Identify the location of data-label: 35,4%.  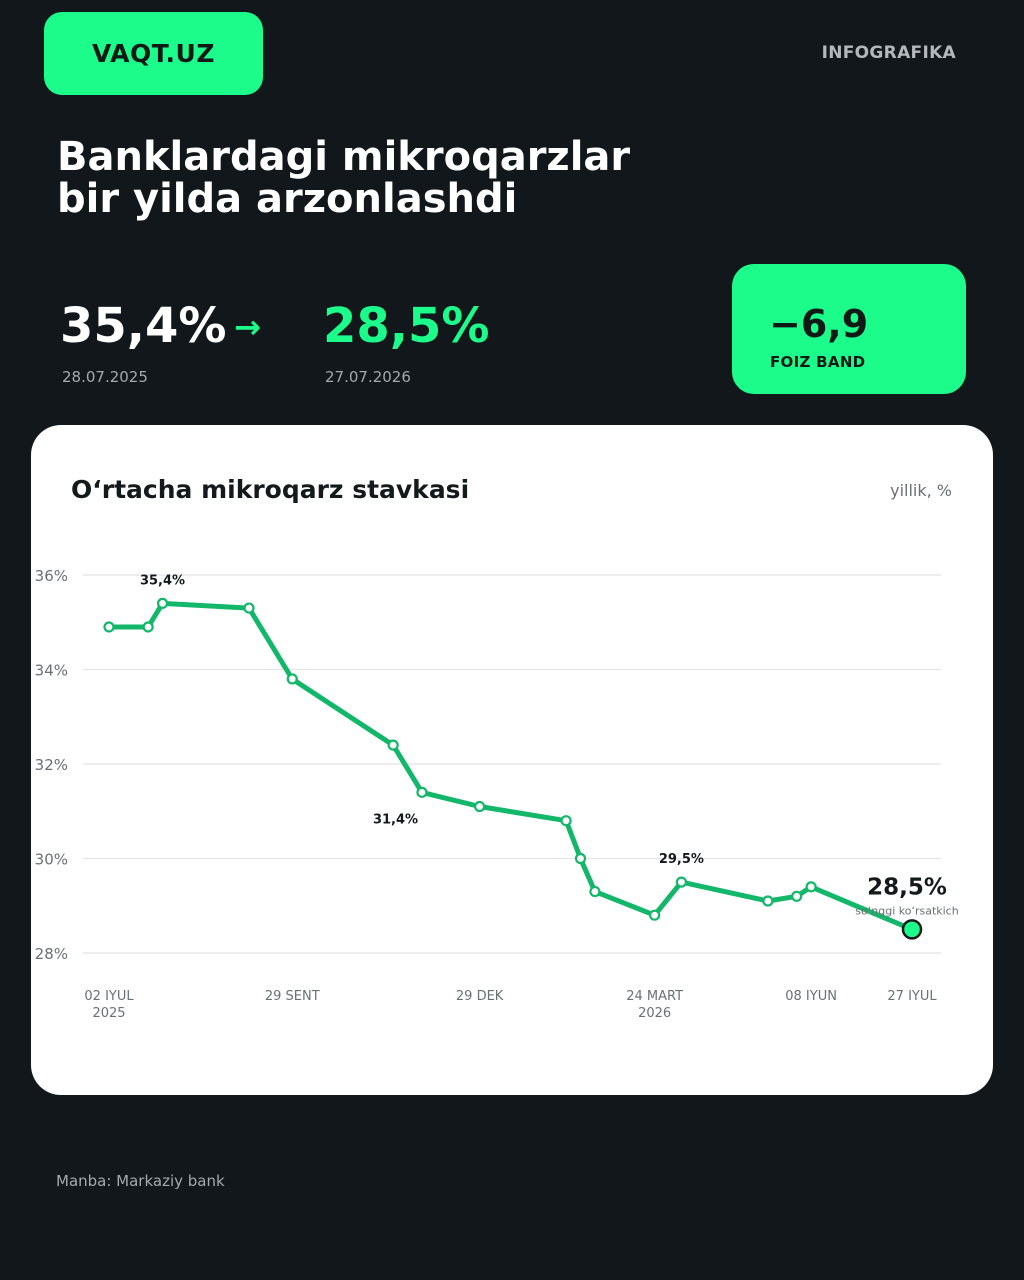
(162, 580).